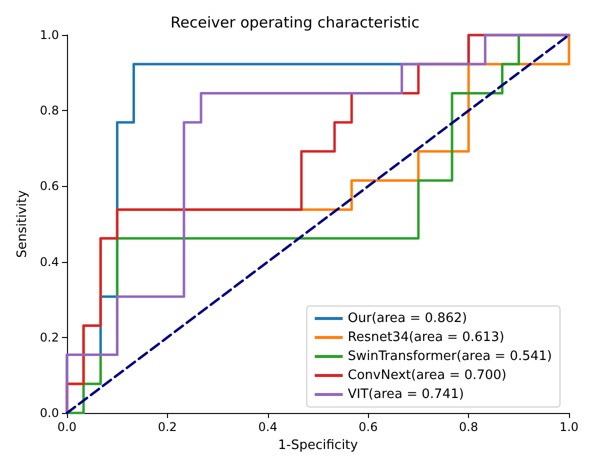  Describe the element at coordinates (49, 186) in the screenshot. I see `y-tick-label: 0.6` at that location.